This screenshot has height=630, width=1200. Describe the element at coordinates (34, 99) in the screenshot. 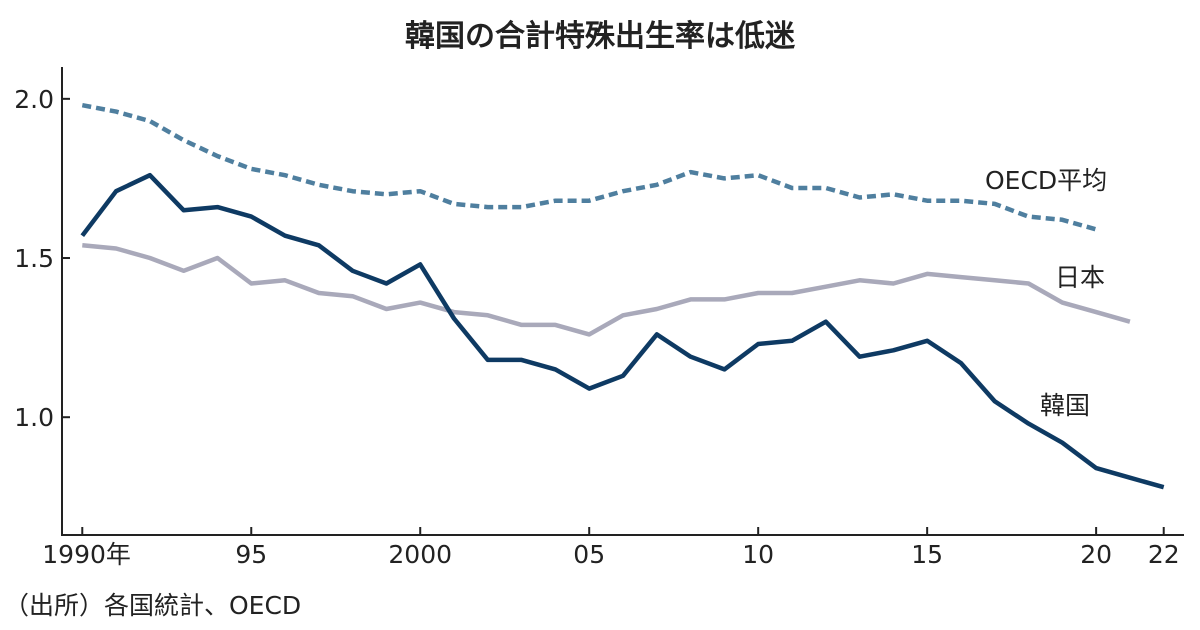

I see `y-tick-label: 2.0` at that location.